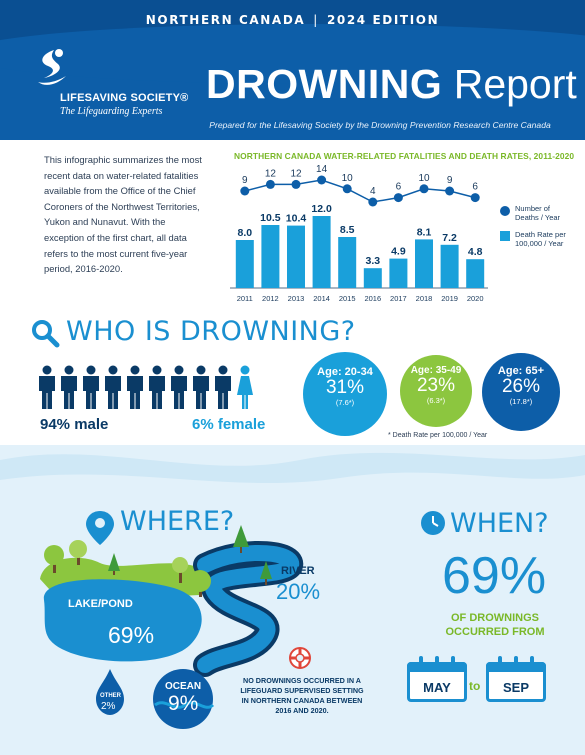 This screenshot has width=585, height=755. I want to click on year-tick-label: 2019, so click(449, 298).